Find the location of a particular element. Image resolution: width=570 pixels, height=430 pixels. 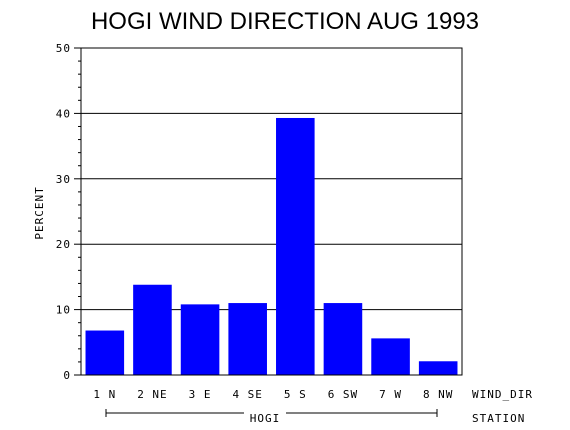

x-tick-label: 3 E is located at coordinates (200, 394).